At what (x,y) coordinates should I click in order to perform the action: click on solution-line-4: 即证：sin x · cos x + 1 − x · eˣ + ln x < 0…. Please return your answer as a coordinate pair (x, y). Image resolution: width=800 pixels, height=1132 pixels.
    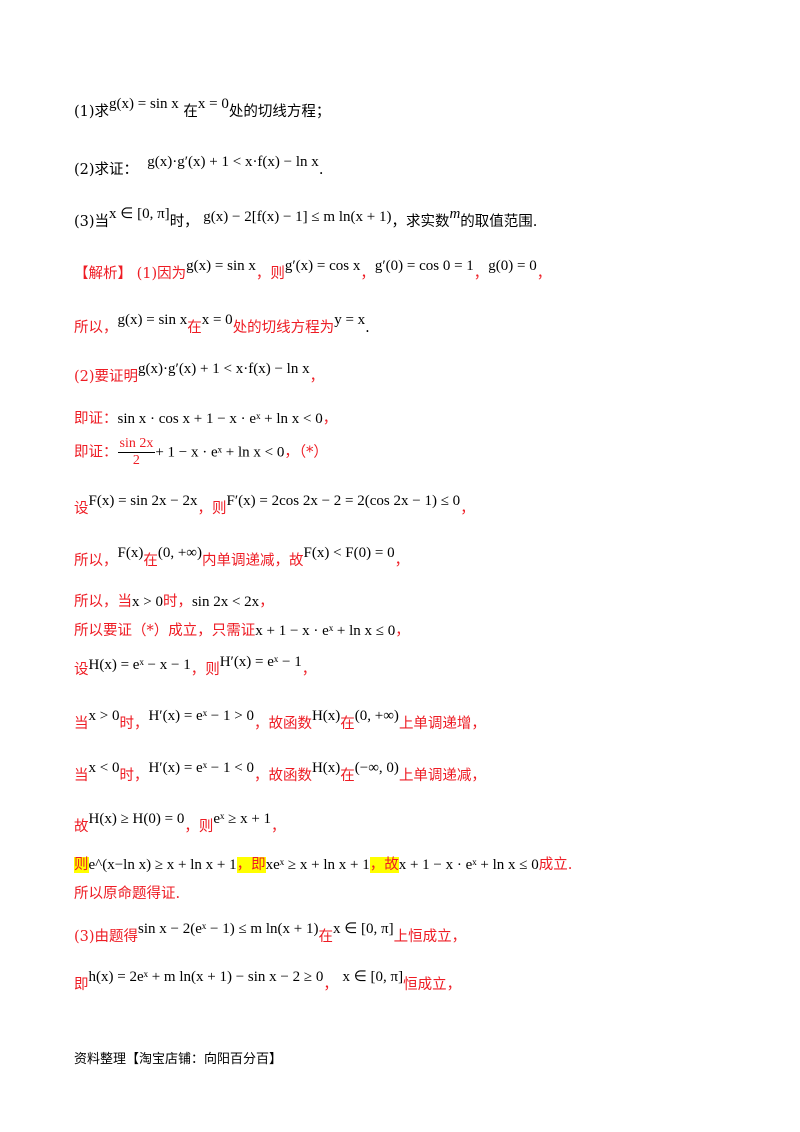
    Looking at the image, I should click on (206, 419).